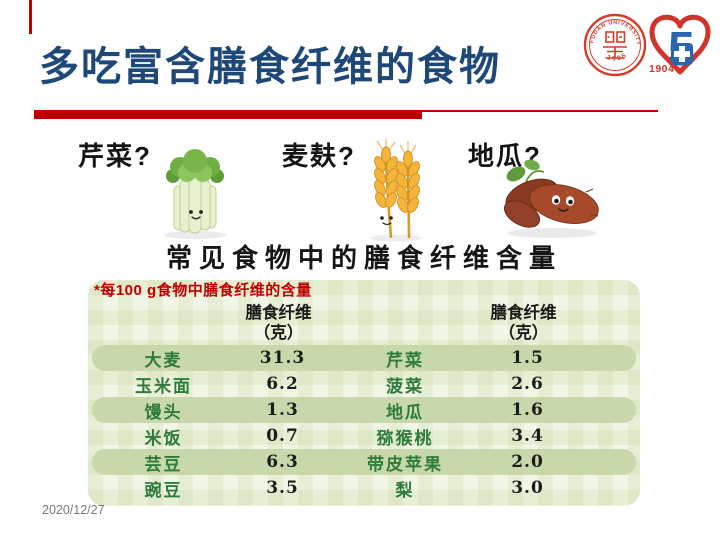  Describe the element at coordinates (195, 194) in the screenshot. I see `celery-illustration-icon` at that location.